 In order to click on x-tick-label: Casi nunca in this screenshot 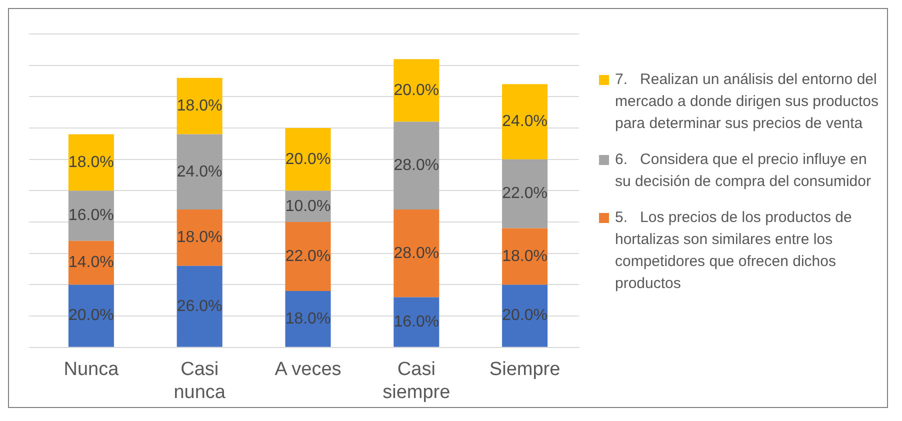, I will do `click(200, 381)`.